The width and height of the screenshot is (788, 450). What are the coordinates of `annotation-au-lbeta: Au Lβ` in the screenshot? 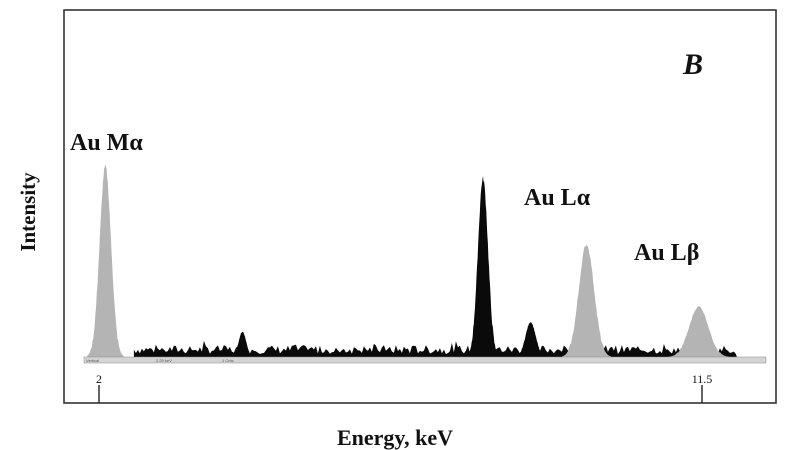 It's located at (666, 253).